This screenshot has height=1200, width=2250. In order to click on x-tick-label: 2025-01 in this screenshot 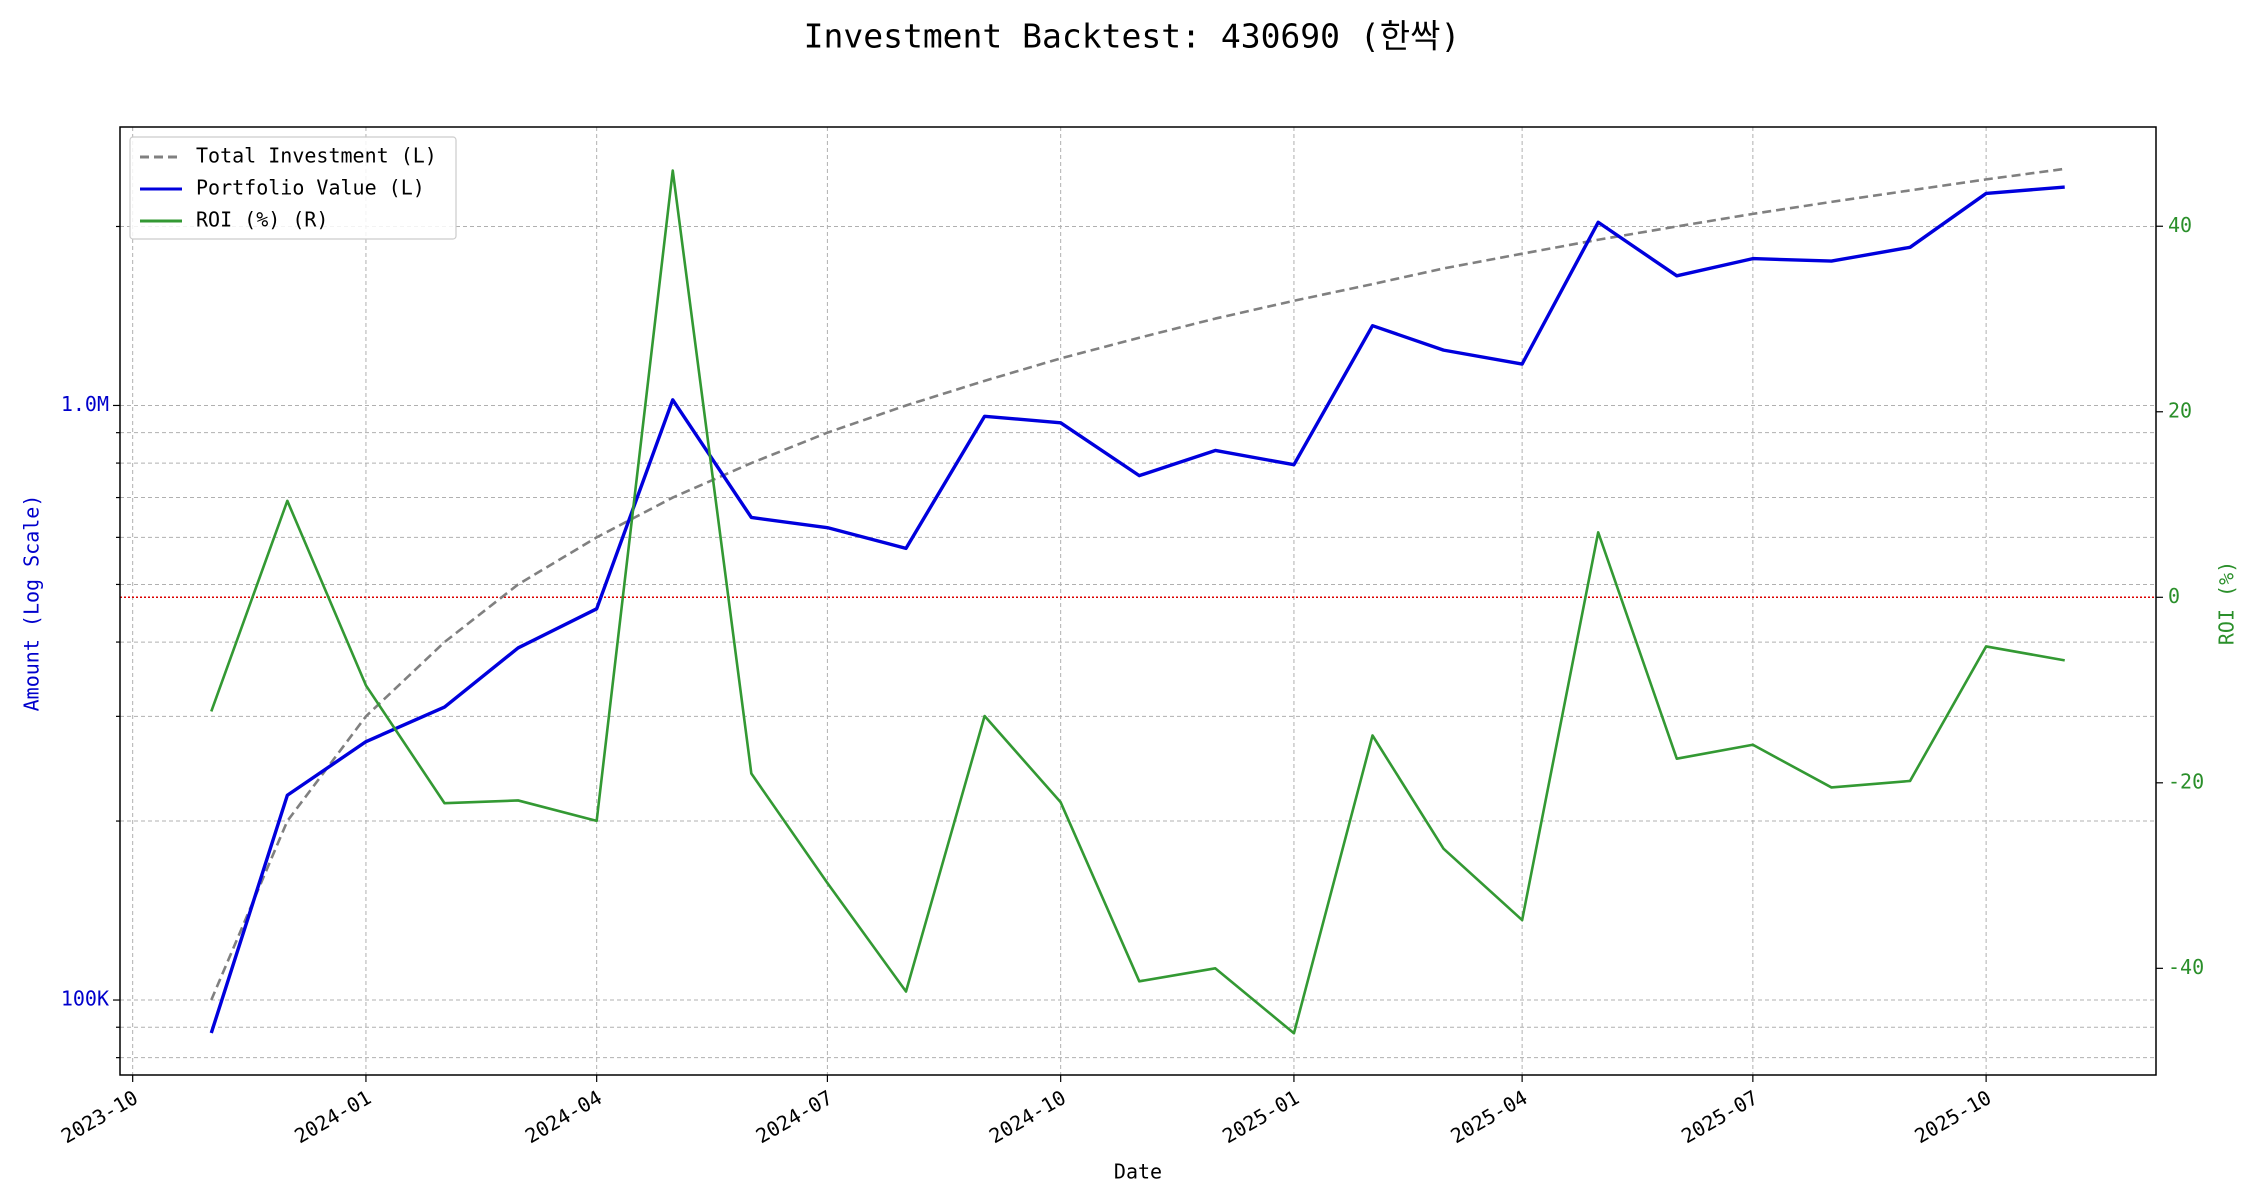, I will do `click(1260, 1116)`.